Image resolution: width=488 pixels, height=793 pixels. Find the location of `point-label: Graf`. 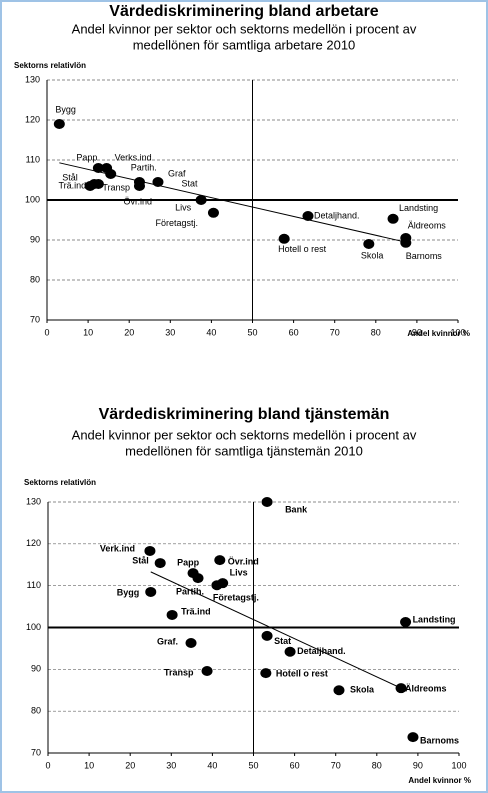

point-label: Graf is located at coordinates (177, 173).